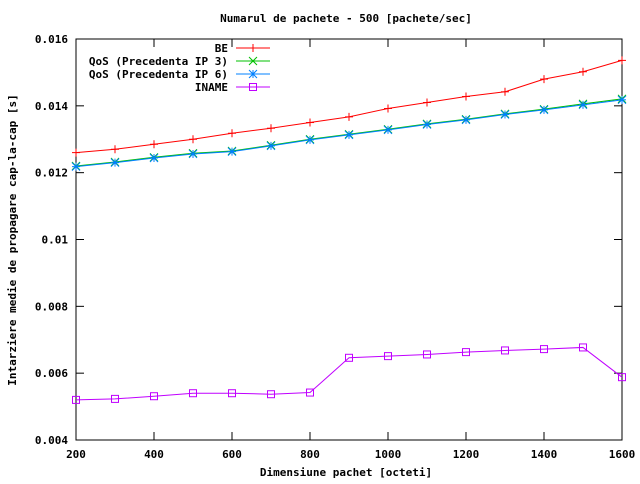  Describe the element at coordinates (51, 173) in the screenshot. I see `y-tick-label: 0.012` at that location.